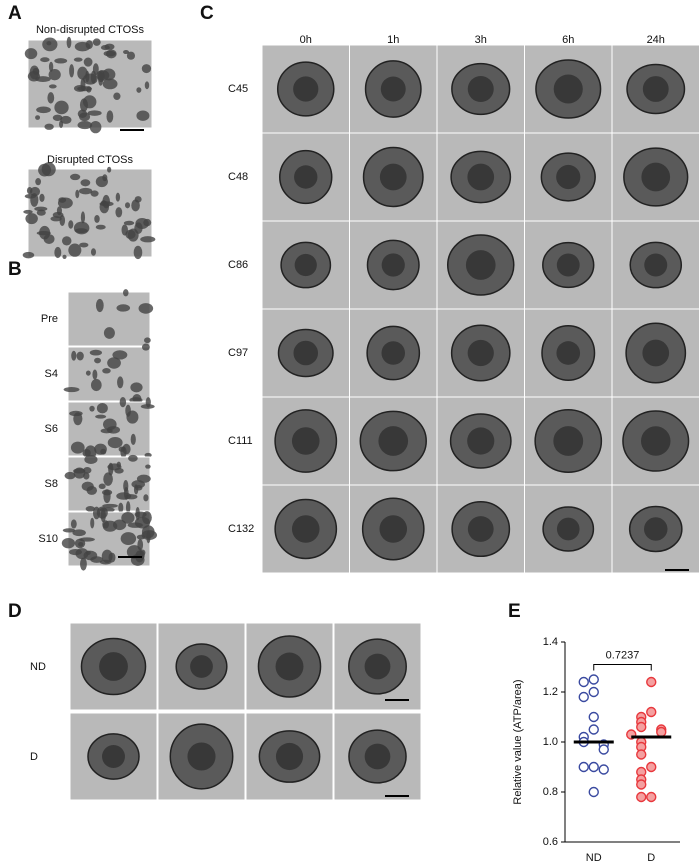 This screenshot has height=868, width=700. I want to click on row-label: C111, so click(240, 441).